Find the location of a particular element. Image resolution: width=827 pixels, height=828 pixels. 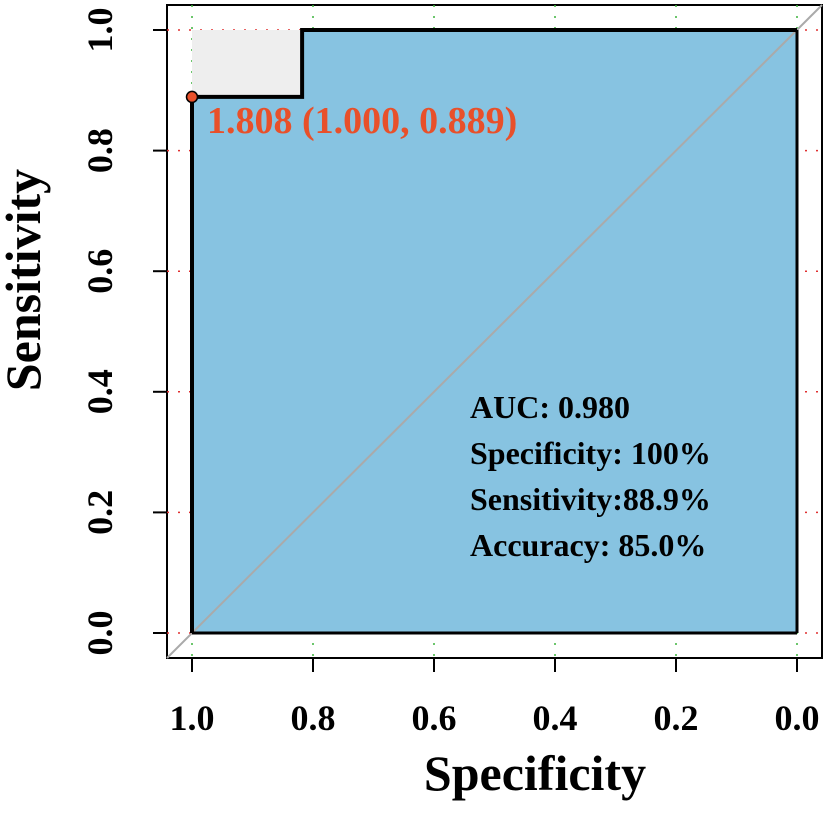

y-tick-label: 0.4 is located at coordinates (100, 391).